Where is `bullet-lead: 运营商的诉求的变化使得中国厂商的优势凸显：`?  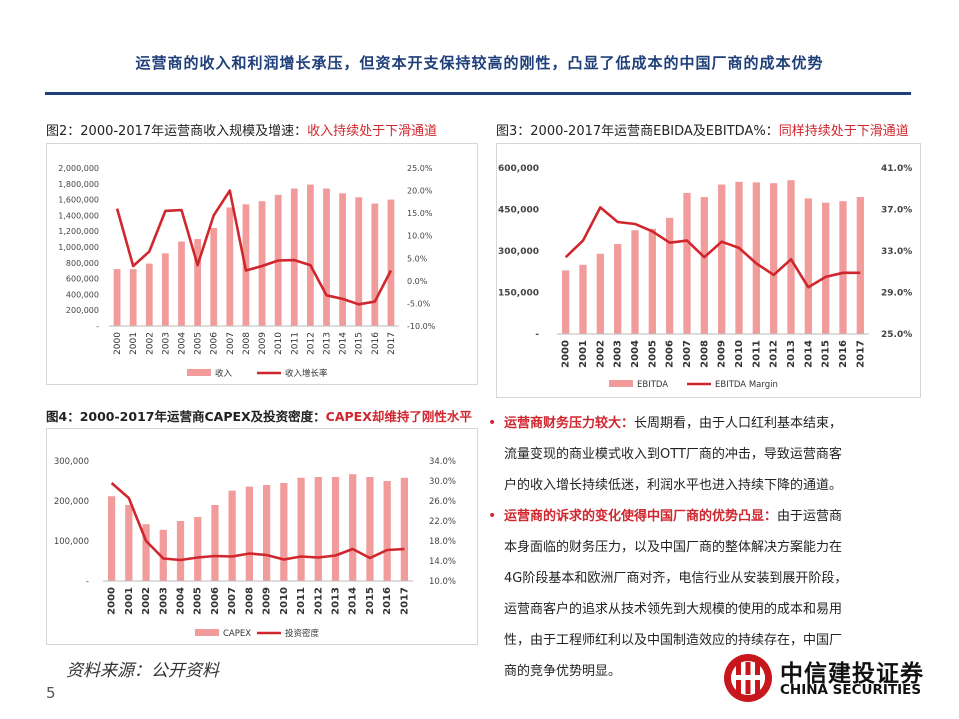 bullet-lead: 运营商的诉求的变化使得中国厂商的优势凸显： is located at coordinates (641, 516).